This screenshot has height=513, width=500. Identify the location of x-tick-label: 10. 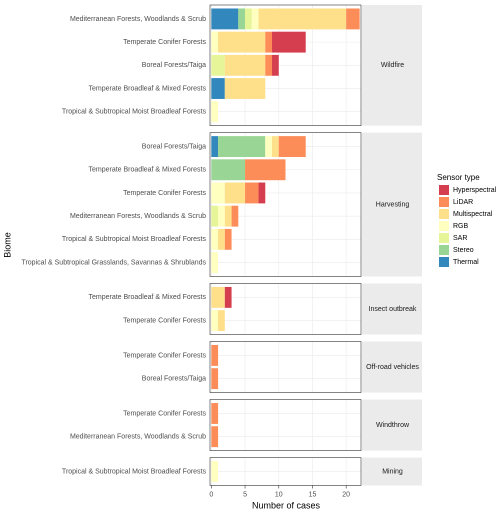
(279, 494).